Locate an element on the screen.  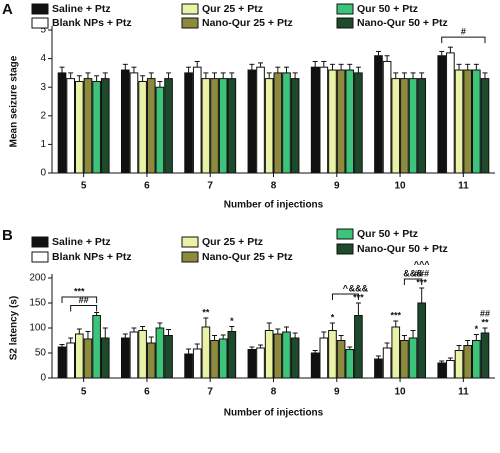
y-tick-label: 2 is located at coordinates (43, 115).